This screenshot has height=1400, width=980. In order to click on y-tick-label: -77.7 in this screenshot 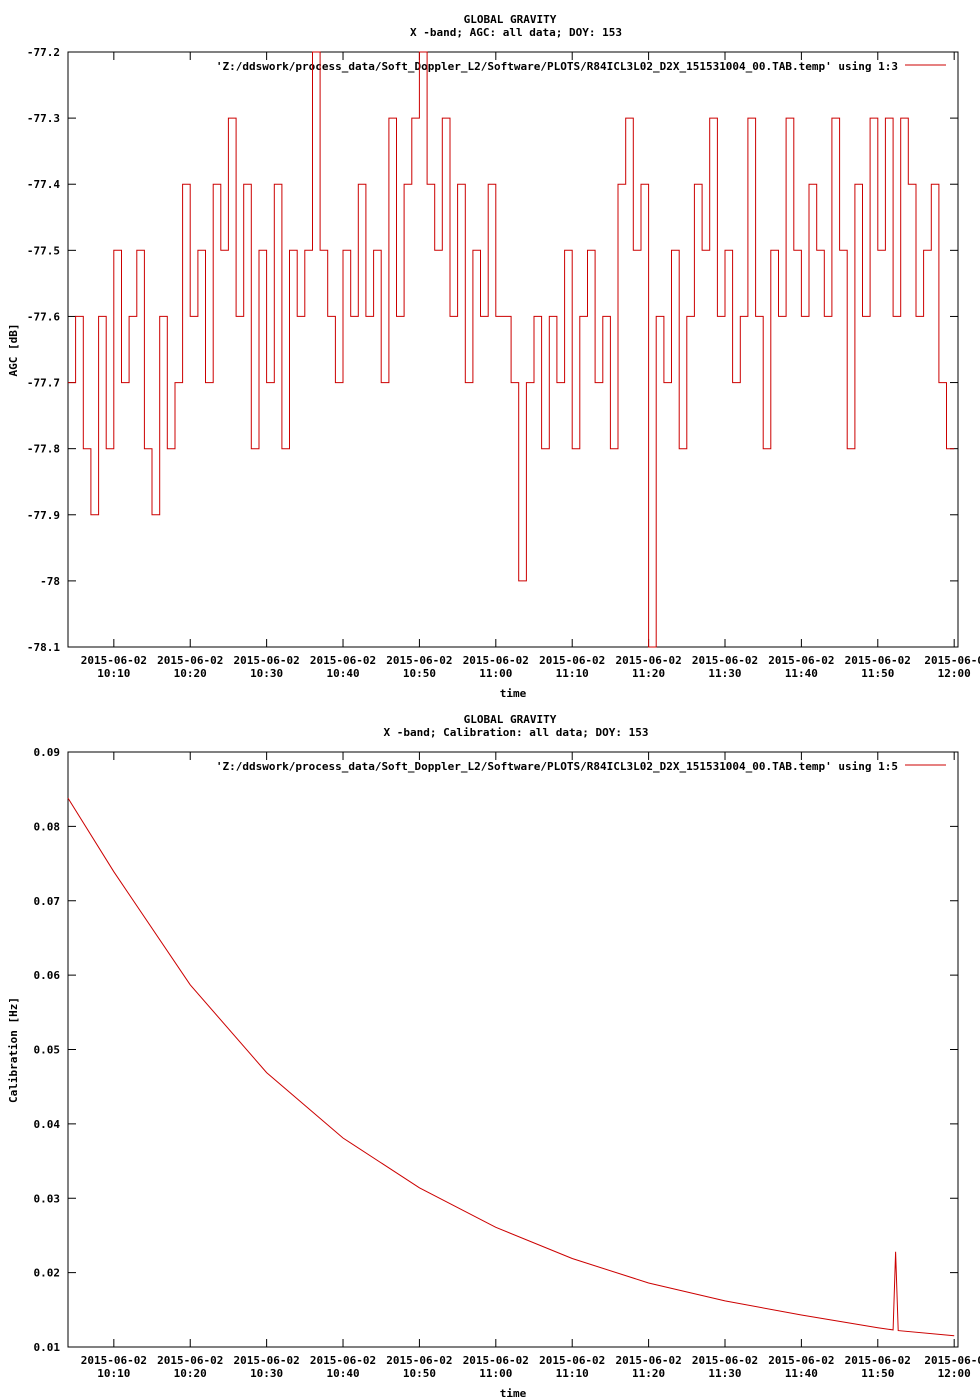, I will do `click(43, 383)`.